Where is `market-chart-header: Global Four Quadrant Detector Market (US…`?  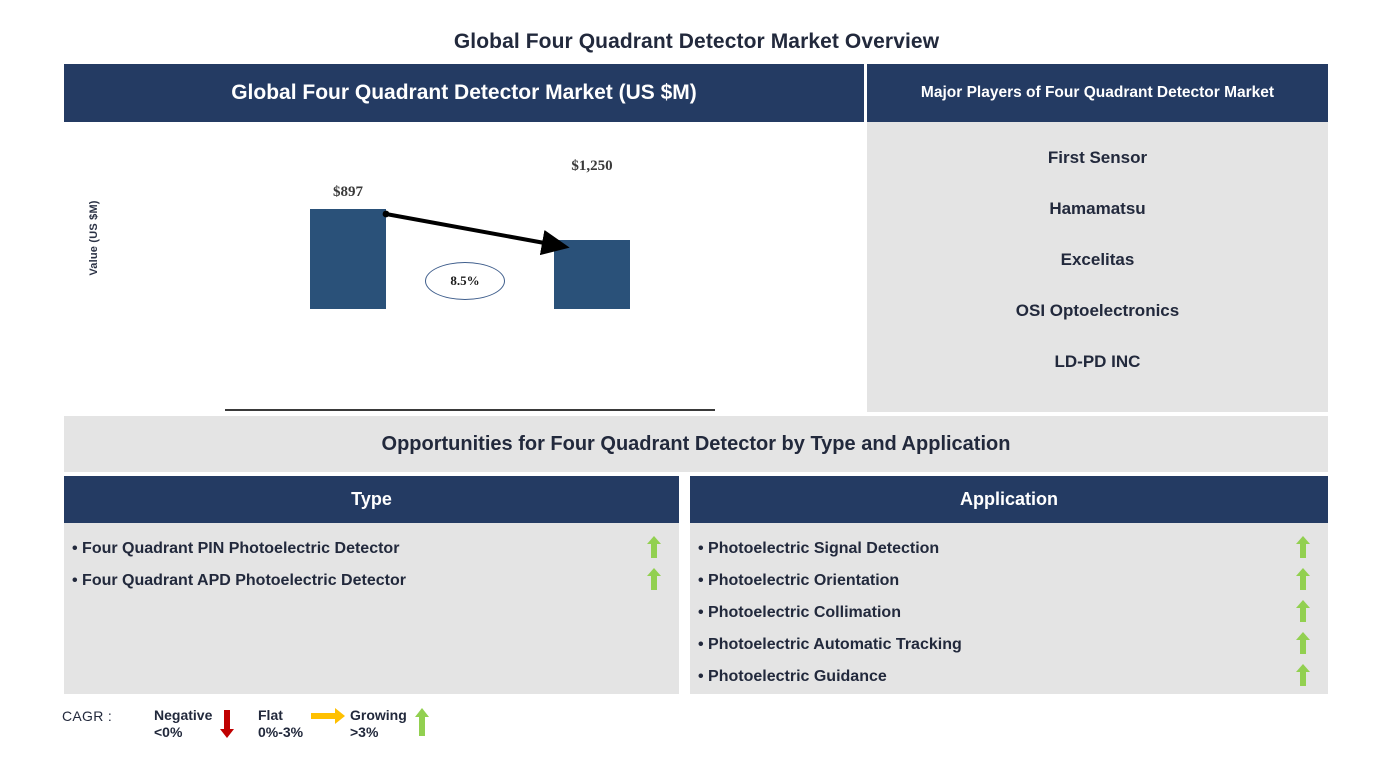
market-chart-header: Global Four Quadrant Detector Market (US… is located at coordinates (464, 93).